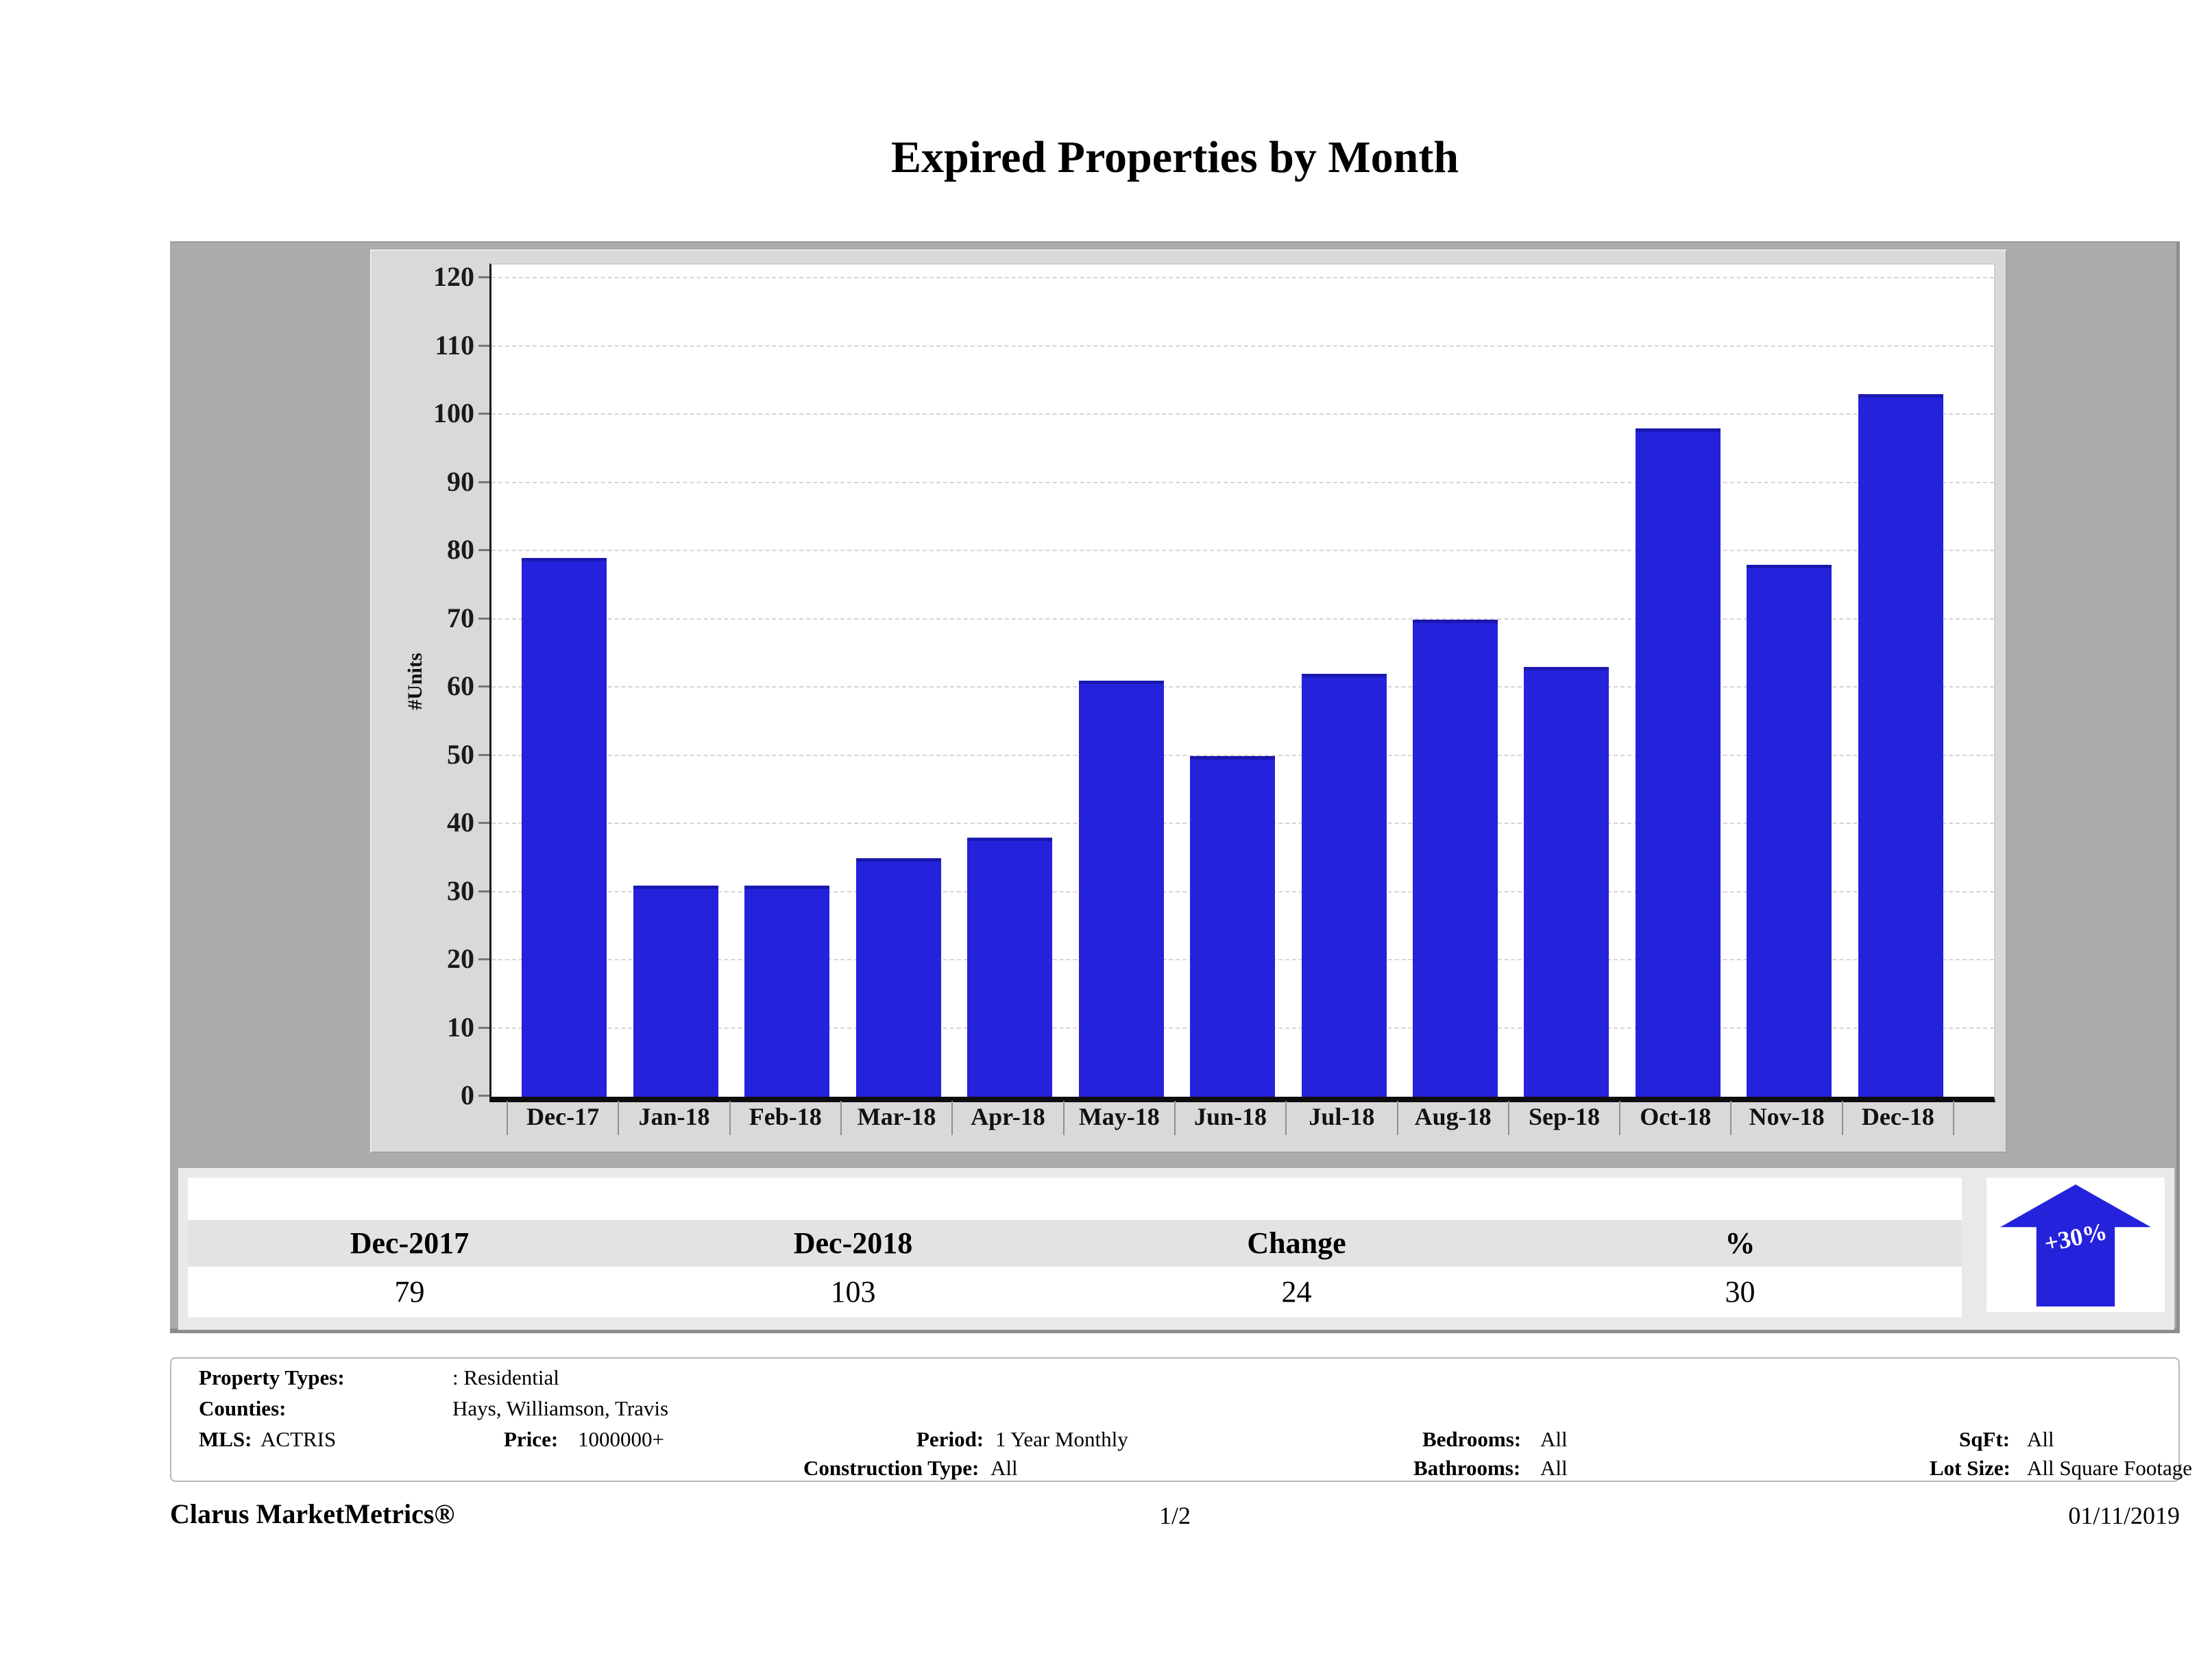 The image size is (2212, 1678). I want to click on y-tick-label-70: 70, so click(461, 617).